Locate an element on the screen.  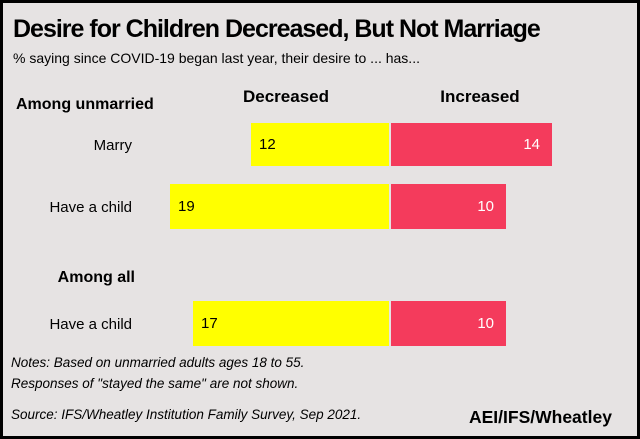
group-label: Among all is located at coordinates (96, 277).